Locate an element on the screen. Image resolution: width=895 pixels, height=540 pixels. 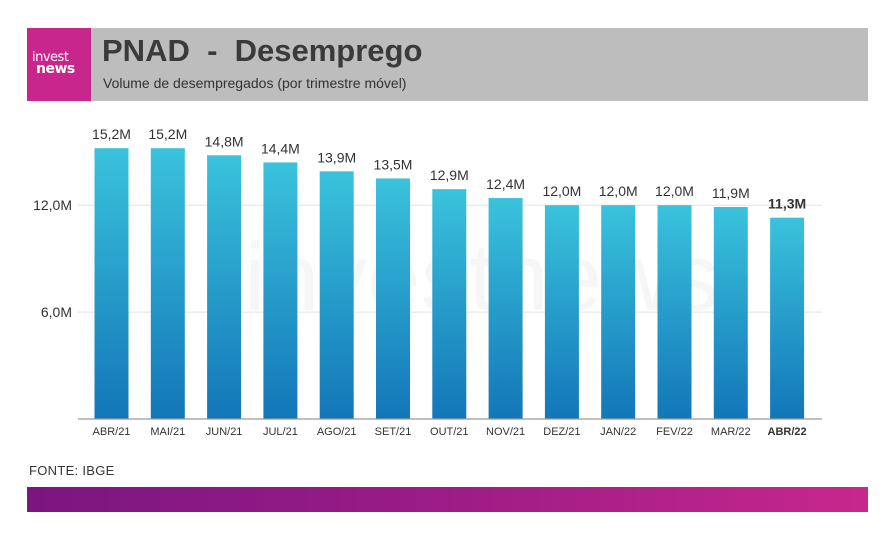
y-tick-label: 6,0M is located at coordinates (56, 312).